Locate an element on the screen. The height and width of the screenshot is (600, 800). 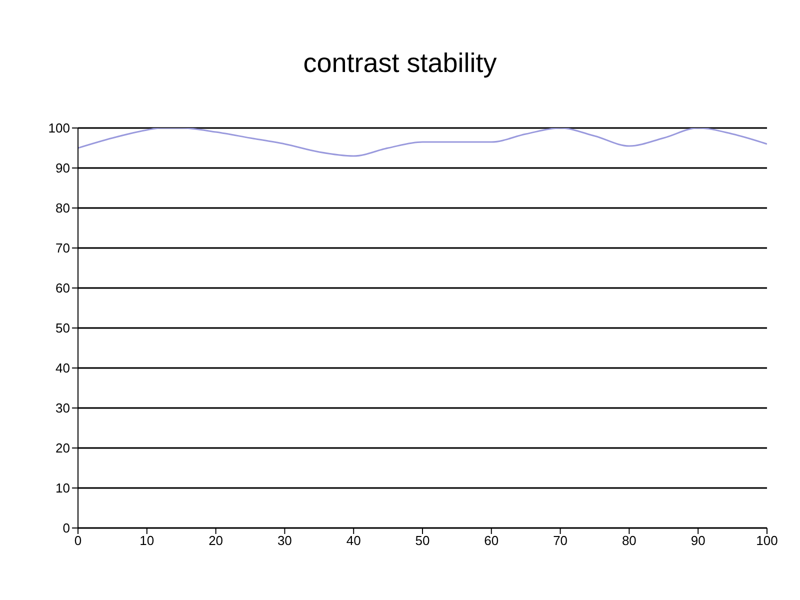
y-tick-label: 90 is located at coordinates (63, 168).